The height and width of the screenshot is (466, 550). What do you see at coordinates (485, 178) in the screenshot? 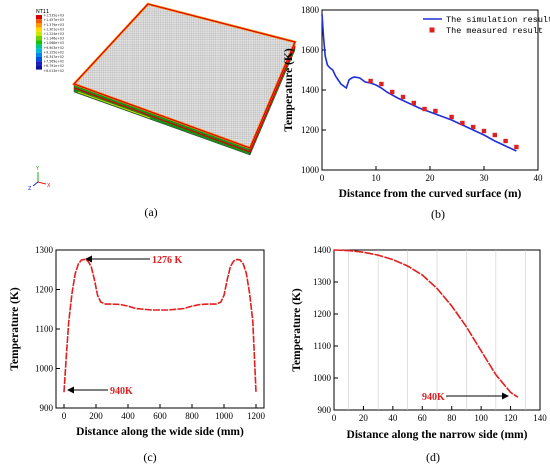
I see `x-tick-label: 30` at bounding box center [485, 178].